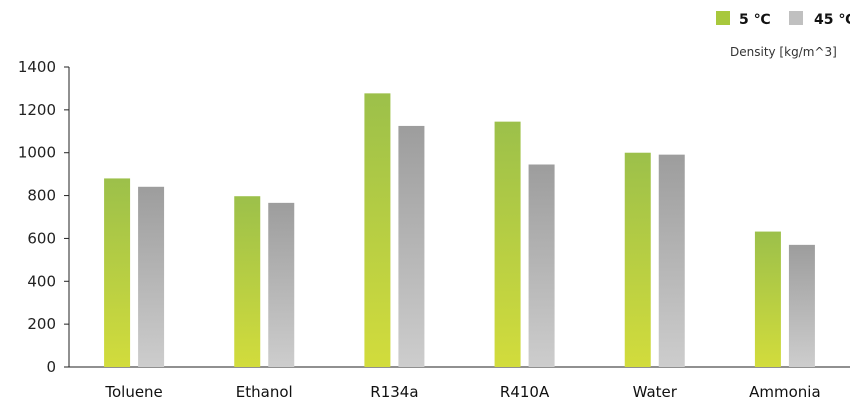 The height and width of the screenshot is (401, 850). What do you see at coordinates (655, 392) in the screenshot?
I see `x-category-label: Water` at bounding box center [655, 392].